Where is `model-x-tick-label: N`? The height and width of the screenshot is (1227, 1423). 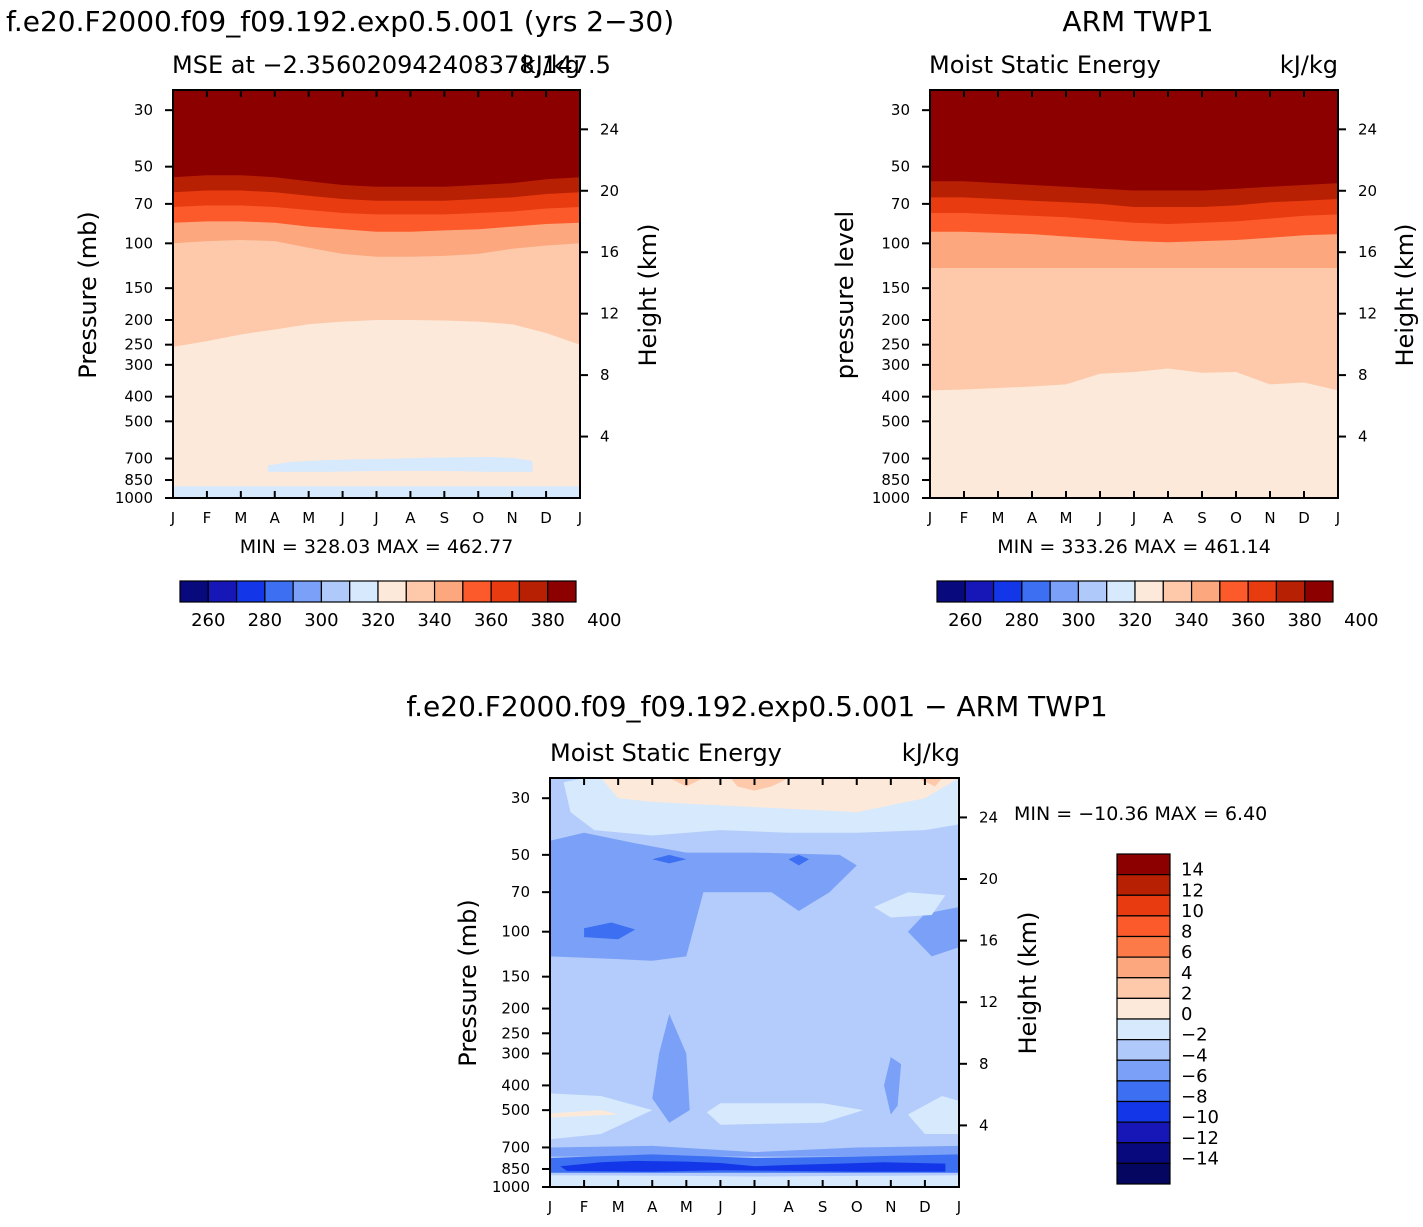
model-x-tick-label: N is located at coordinates (512, 518).